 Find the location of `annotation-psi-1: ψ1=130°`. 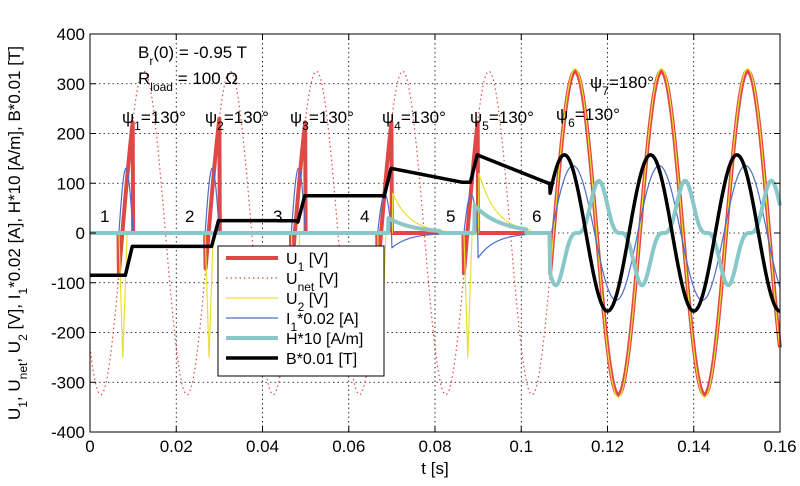

annotation-psi-1: ψ1=130° is located at coordinates (154, 120).